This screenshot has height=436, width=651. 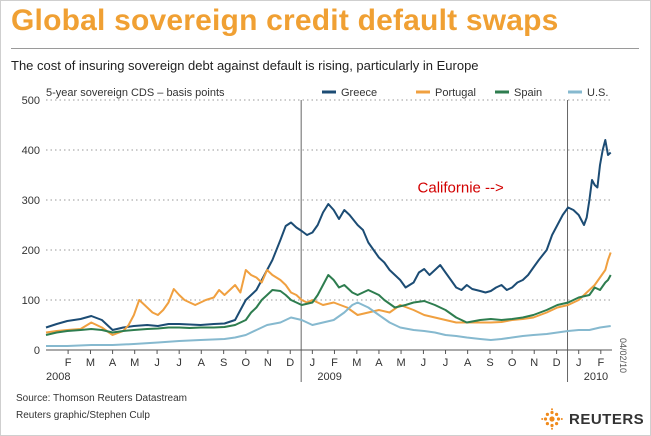 I want to click on year-label: 2008, so click(x=58, y=377).